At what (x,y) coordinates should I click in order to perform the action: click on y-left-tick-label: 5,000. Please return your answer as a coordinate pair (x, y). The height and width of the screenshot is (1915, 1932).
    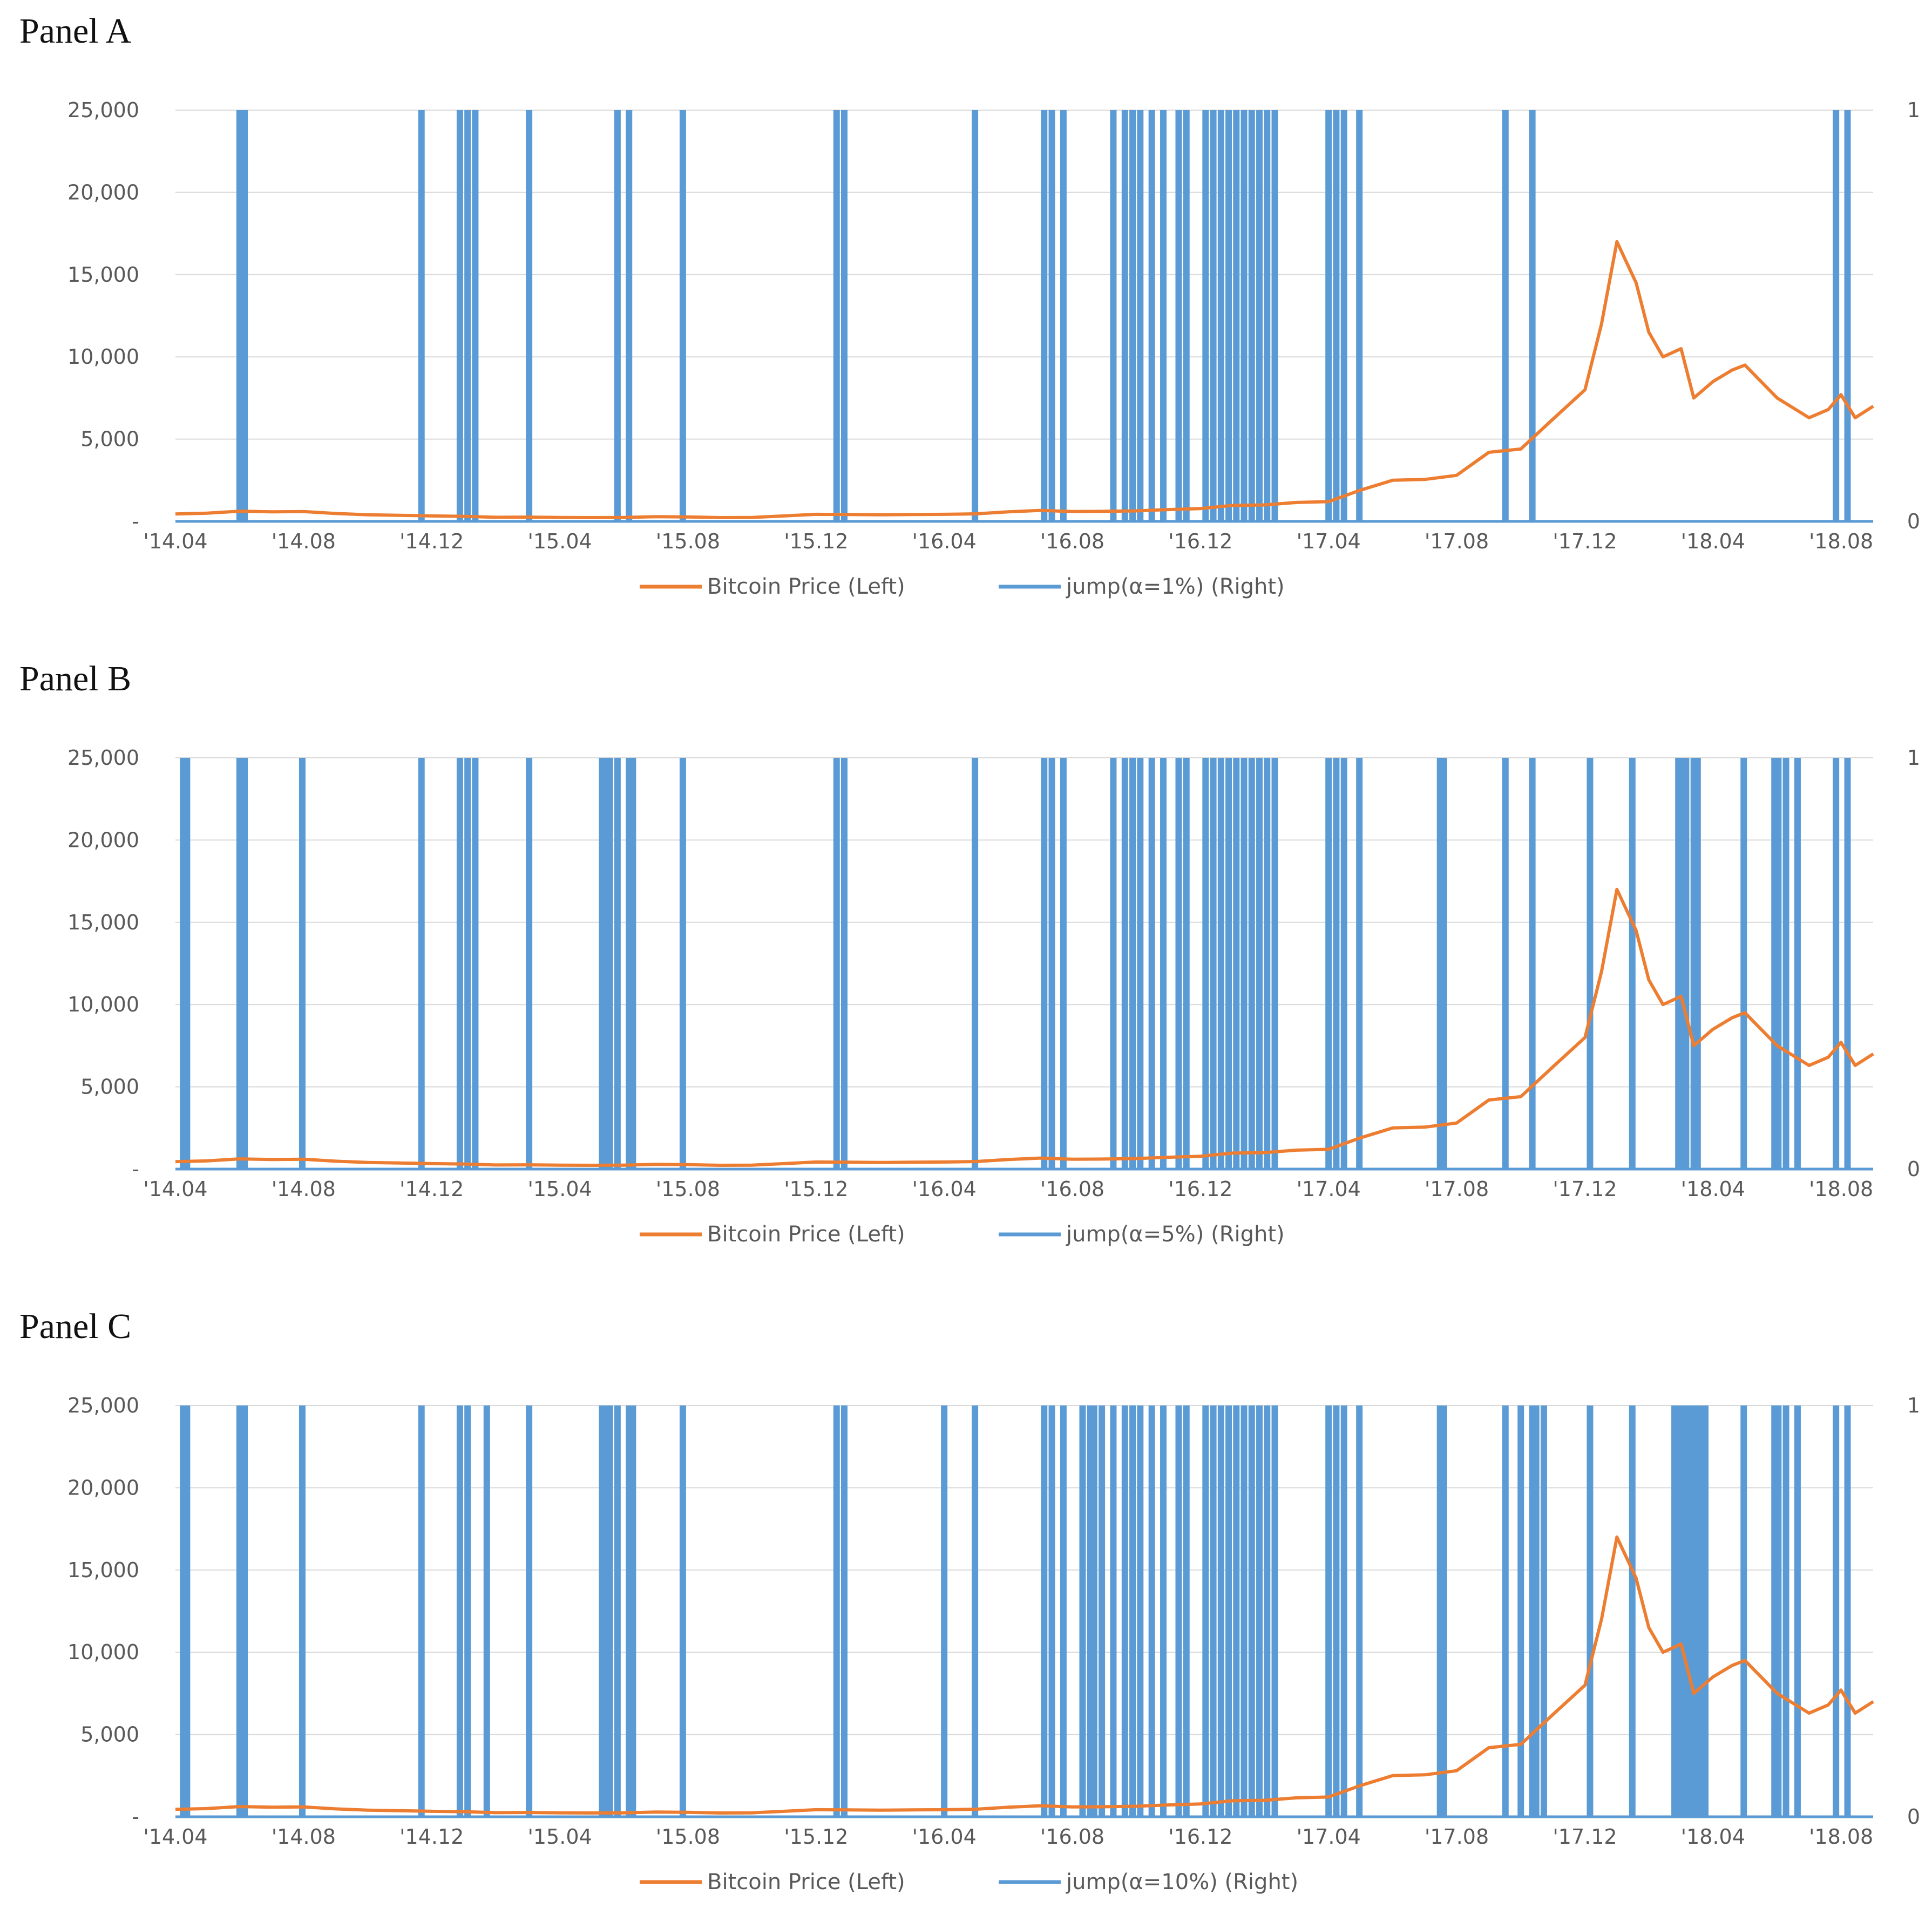
    Looking at the image, I should click on (109, 1087).